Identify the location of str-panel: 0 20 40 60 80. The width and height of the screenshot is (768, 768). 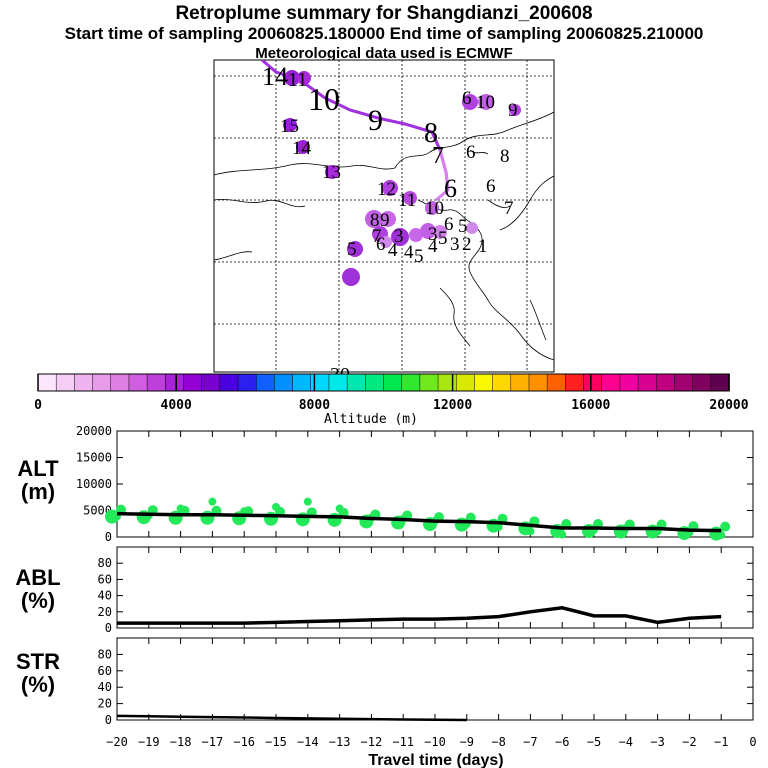
(426, 682).